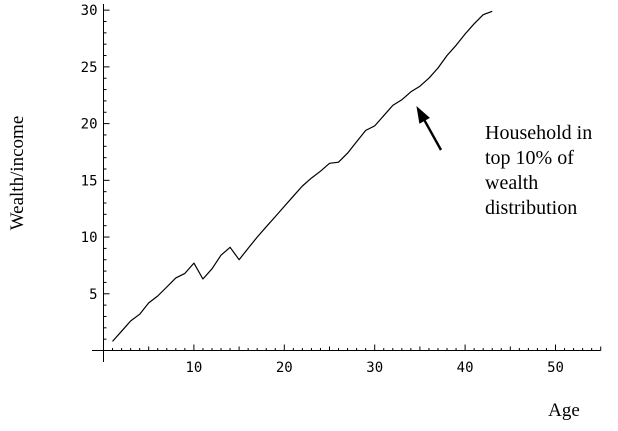 The image size is (618, 431). I want to click on annotation-arrow-head, so click(423, 115).